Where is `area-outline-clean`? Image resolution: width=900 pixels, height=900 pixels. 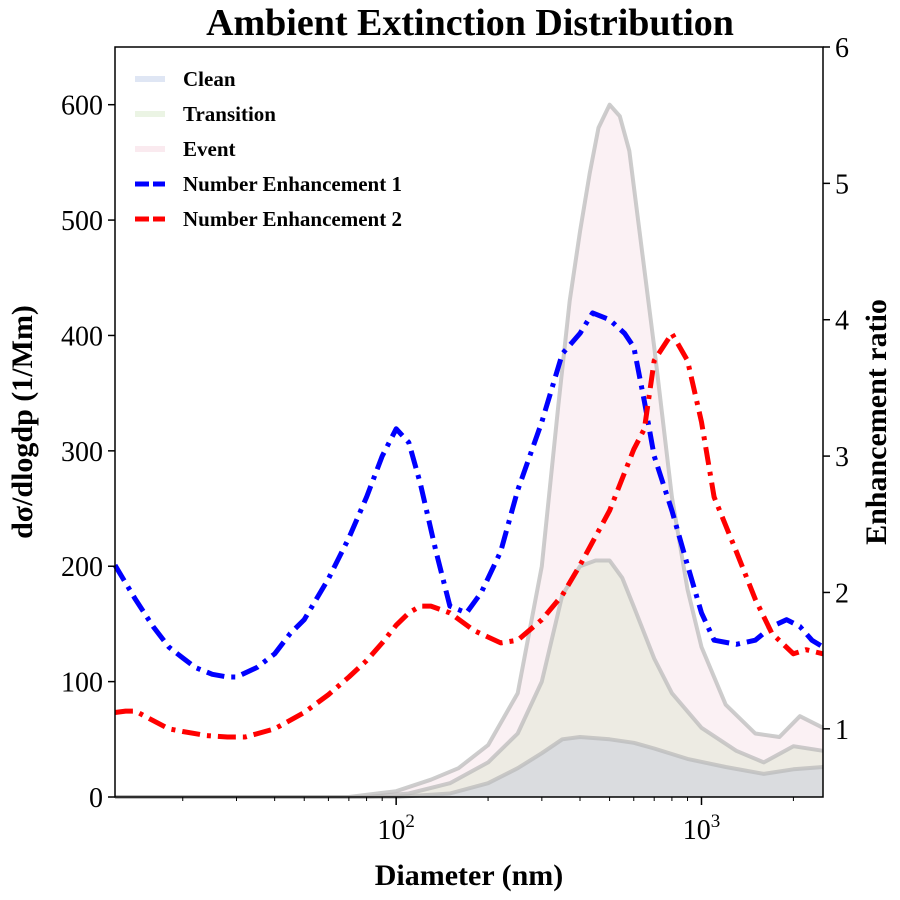 area-outline-clean is located at coordinates (469, 767).